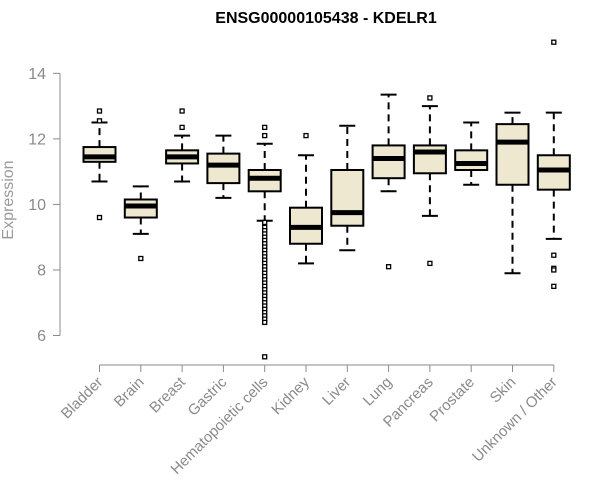 The image size is (600, 500). What do you see at coordinates (37, 205) in the screenshot?
I see `y-tick-label: 10` at bounding box center [37, 205].